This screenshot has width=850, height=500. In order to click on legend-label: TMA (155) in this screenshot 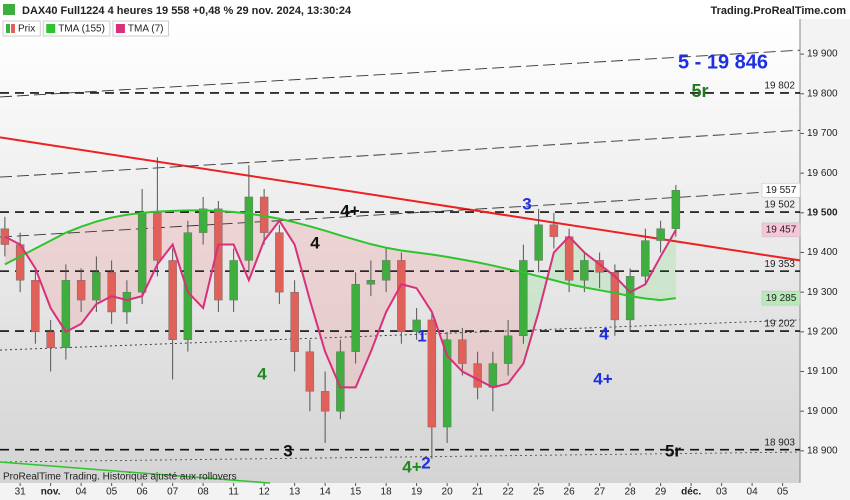, I will do `click(81, 29)`.